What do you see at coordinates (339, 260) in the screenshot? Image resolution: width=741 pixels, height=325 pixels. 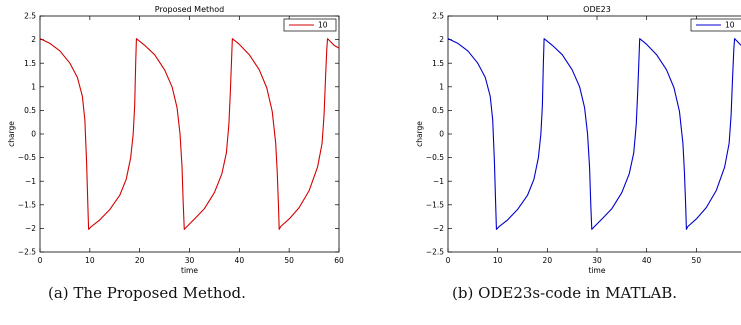 I see `x-tick-label: 60` at bounding box center [339, 260].